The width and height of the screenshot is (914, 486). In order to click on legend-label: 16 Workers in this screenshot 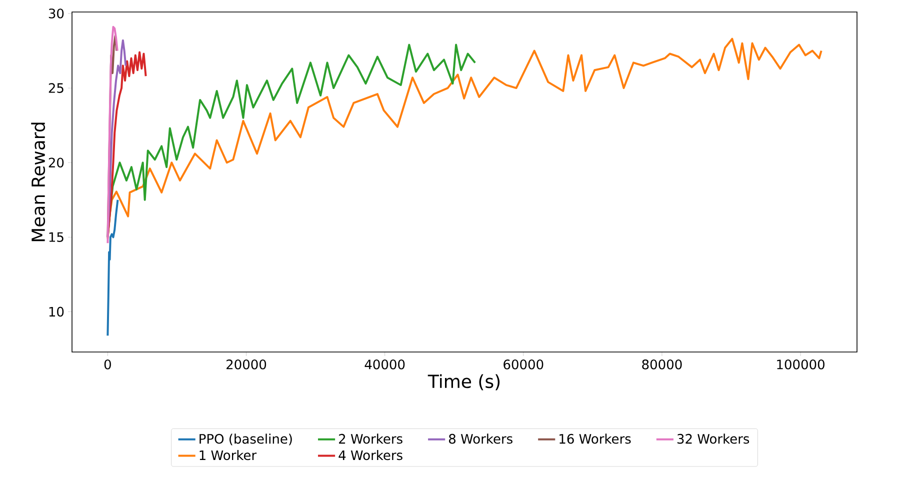, I will do `click(595, 439)`.